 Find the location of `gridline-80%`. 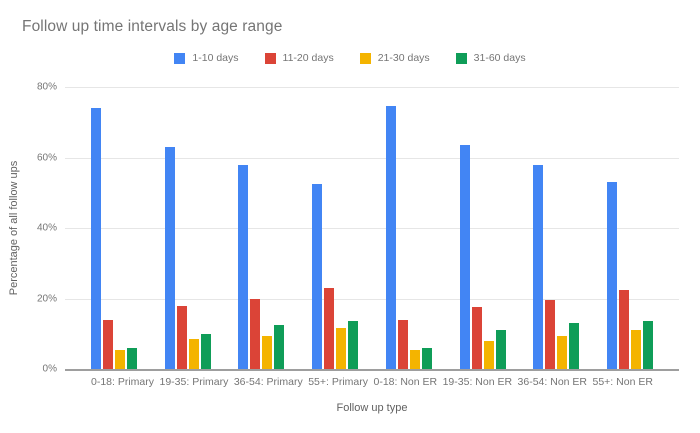

gridline-80% is located at coordinates (372, 87).